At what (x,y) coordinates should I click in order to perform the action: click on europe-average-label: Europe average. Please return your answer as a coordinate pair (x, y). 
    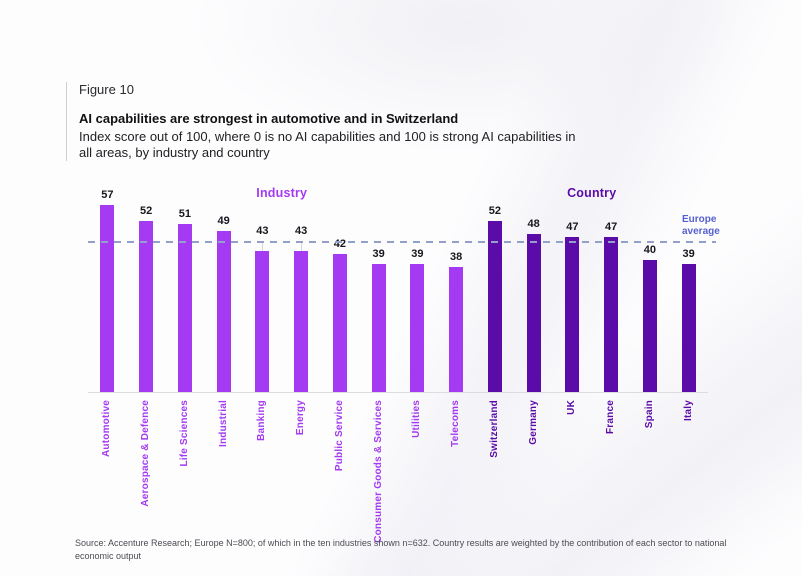
    Looking at the image, I should click on (701, 225).